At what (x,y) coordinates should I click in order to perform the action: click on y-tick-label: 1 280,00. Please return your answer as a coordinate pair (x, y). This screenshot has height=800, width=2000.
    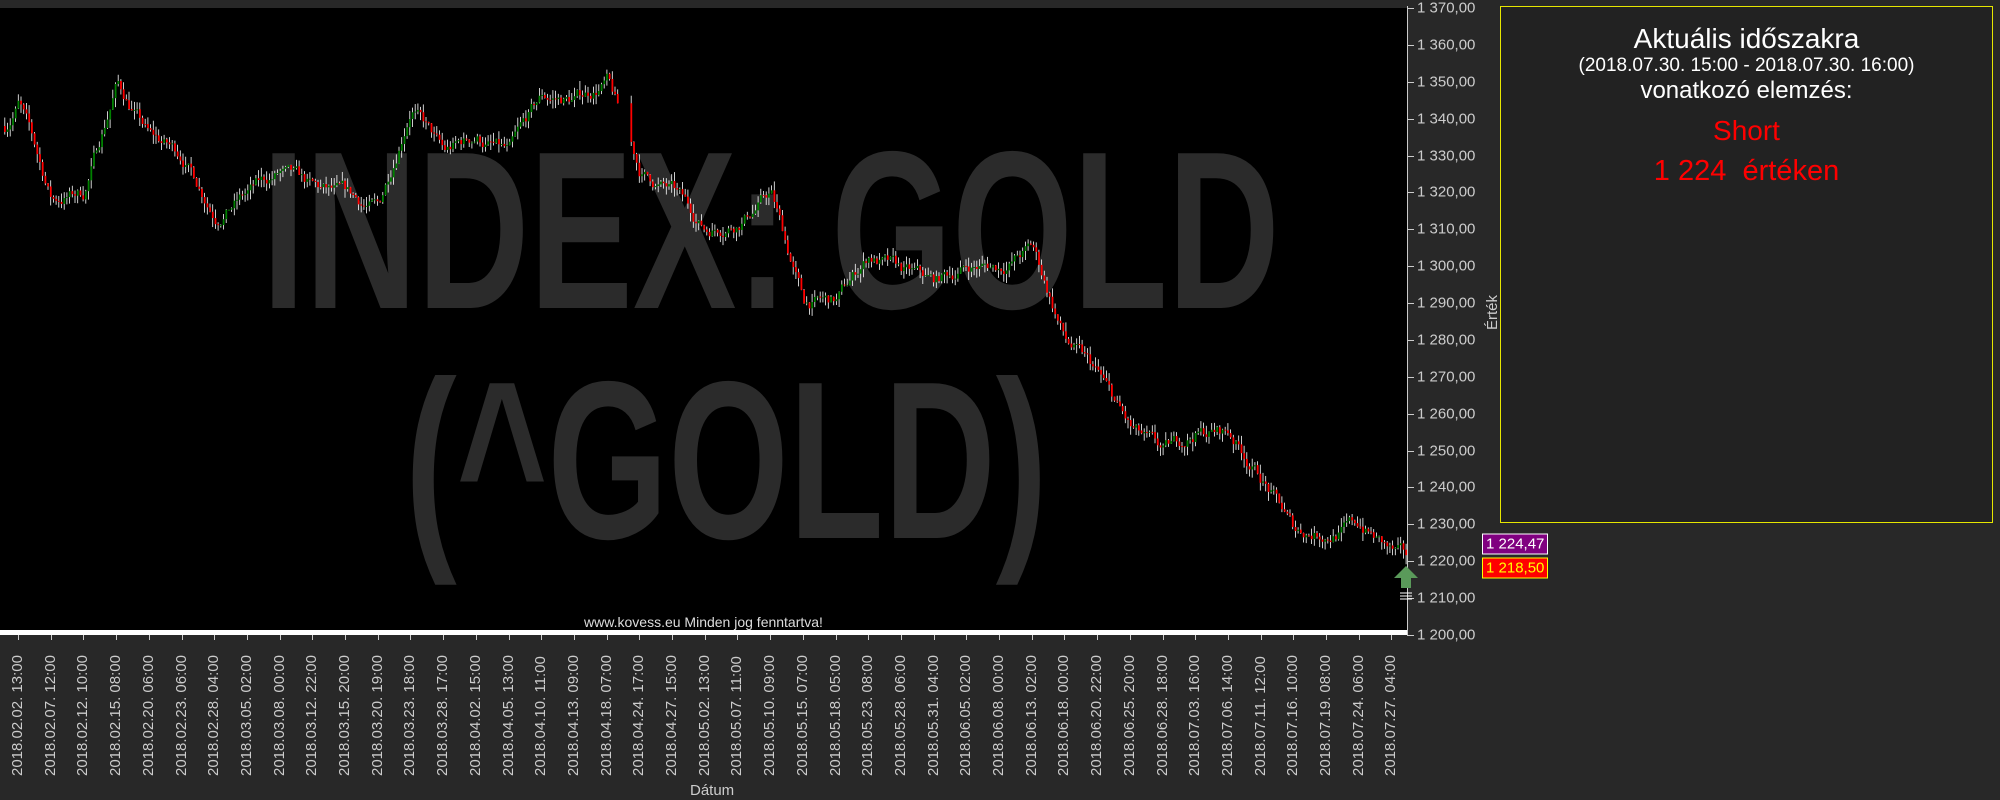
    Looking at the image, I should click on (1446, 340).